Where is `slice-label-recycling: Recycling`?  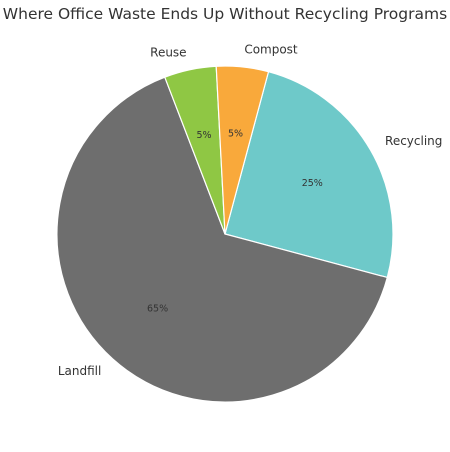 slice-label-recycling: Recycling is located at coordinates (413, 141).